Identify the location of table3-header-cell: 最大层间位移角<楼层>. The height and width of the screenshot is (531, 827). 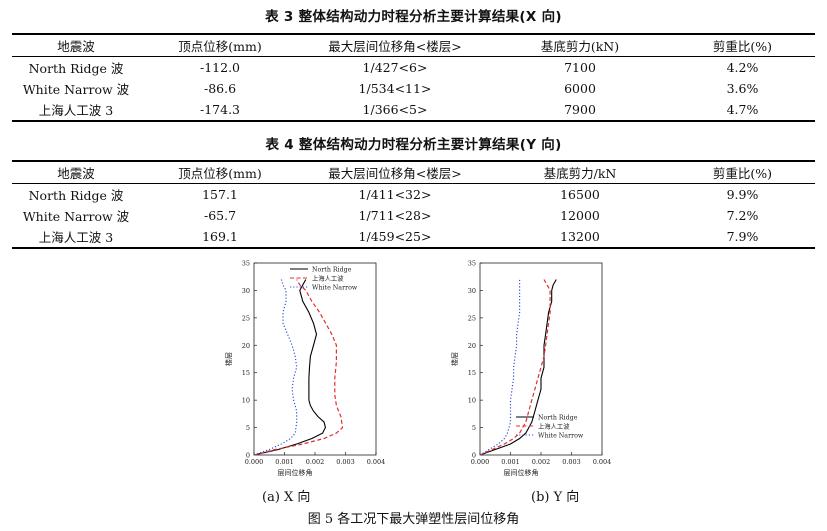
(395, 46).